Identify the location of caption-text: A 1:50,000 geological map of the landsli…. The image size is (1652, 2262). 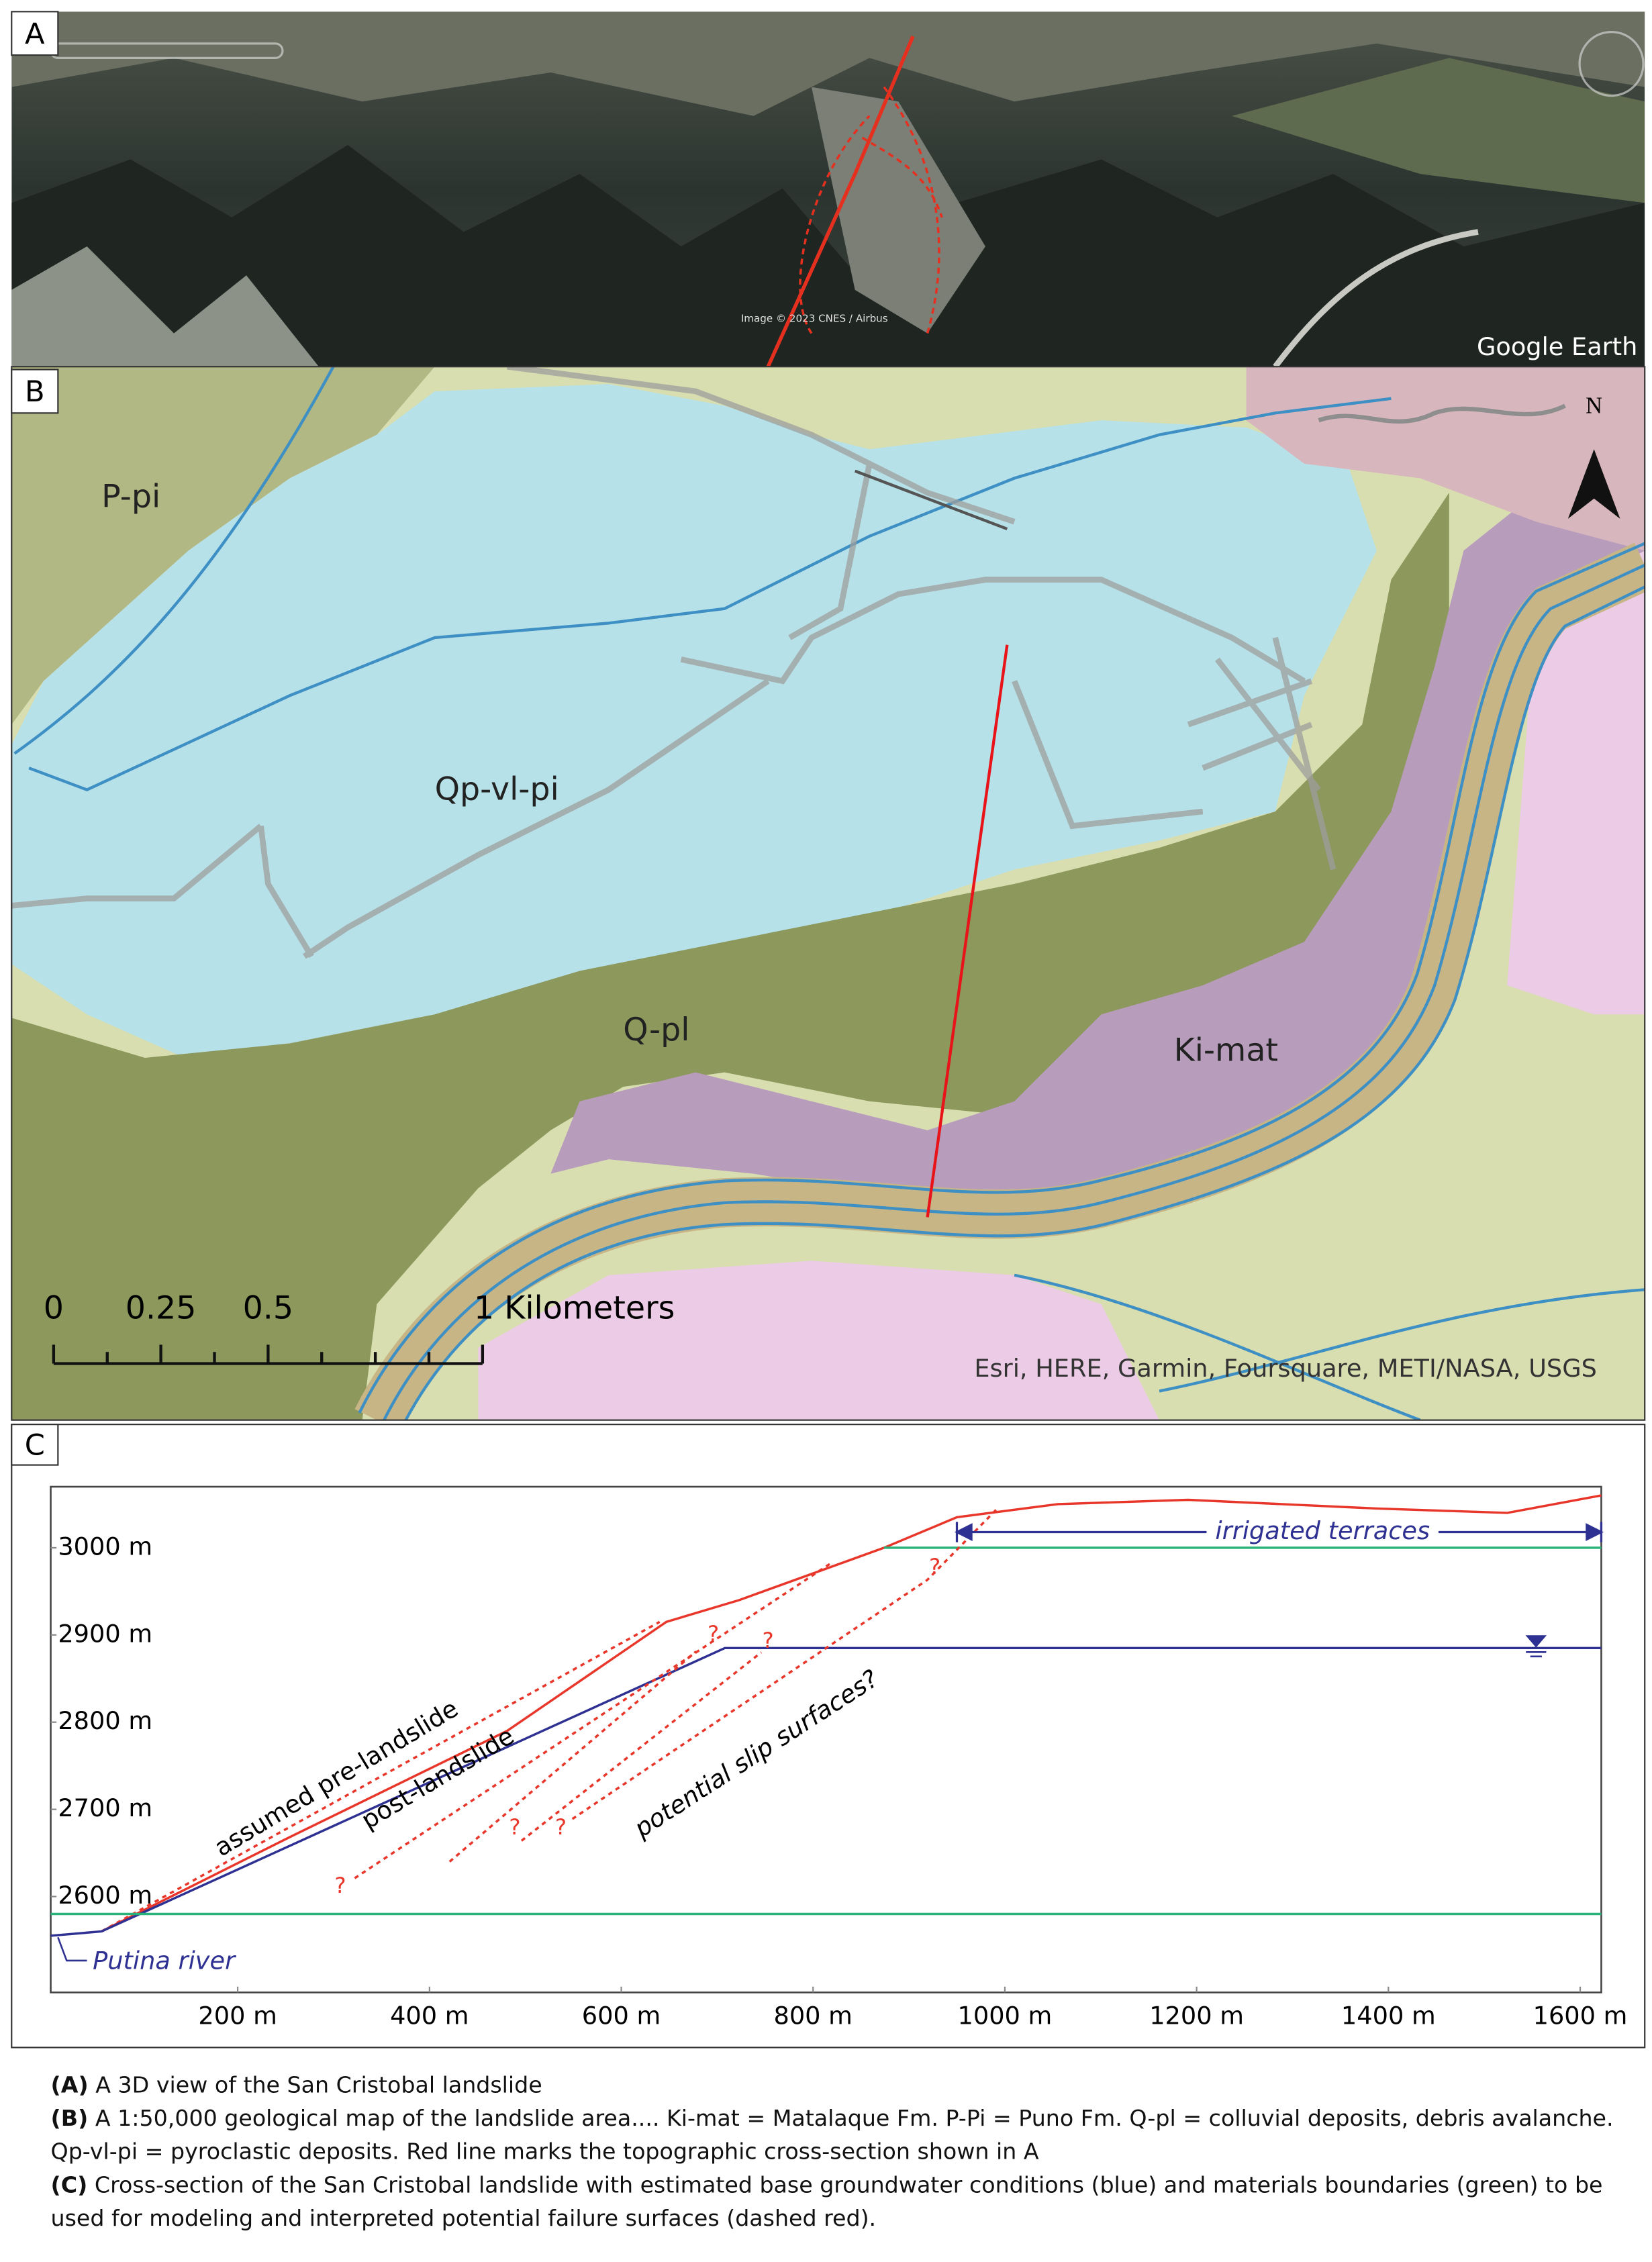
(832, 2135).